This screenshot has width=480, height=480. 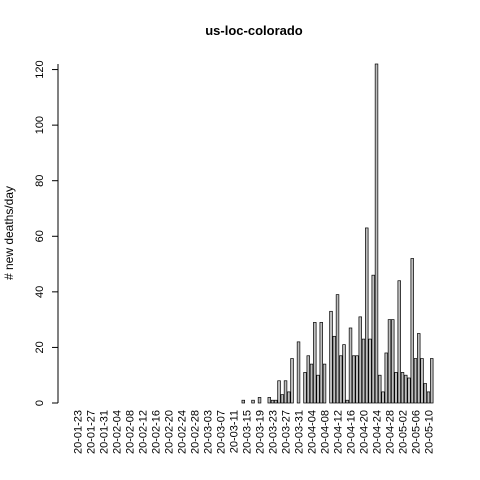 I want to click on x-tick-label: 20-04-16, so click(x=352, y=432).